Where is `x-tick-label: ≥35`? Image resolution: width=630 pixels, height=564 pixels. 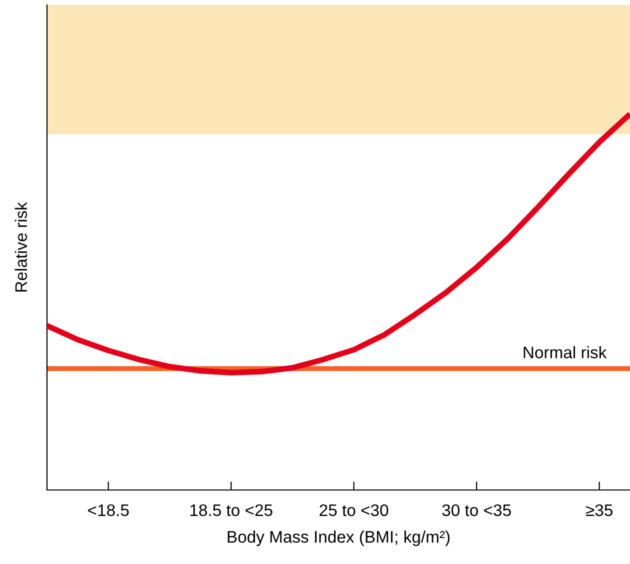
x-tick-label: ≥35 is located at coordinates (599, 510).